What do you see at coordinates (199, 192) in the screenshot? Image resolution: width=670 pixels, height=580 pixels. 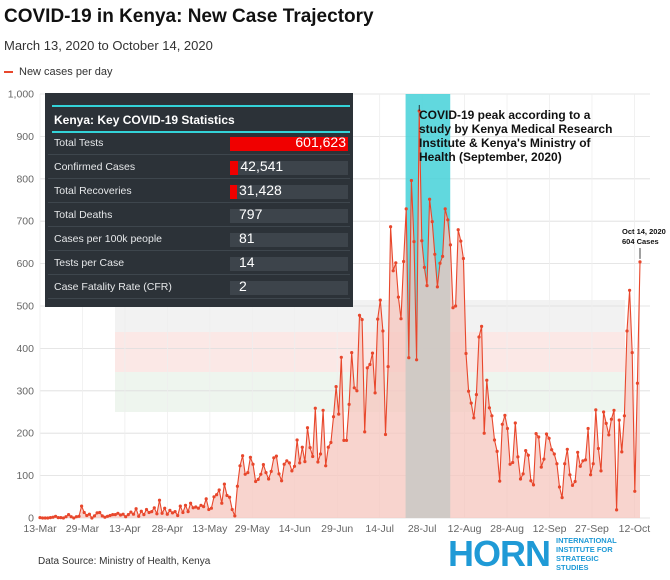 I see `stat-row: Total Recoveries 31,428` at bounding box center [199, 192].